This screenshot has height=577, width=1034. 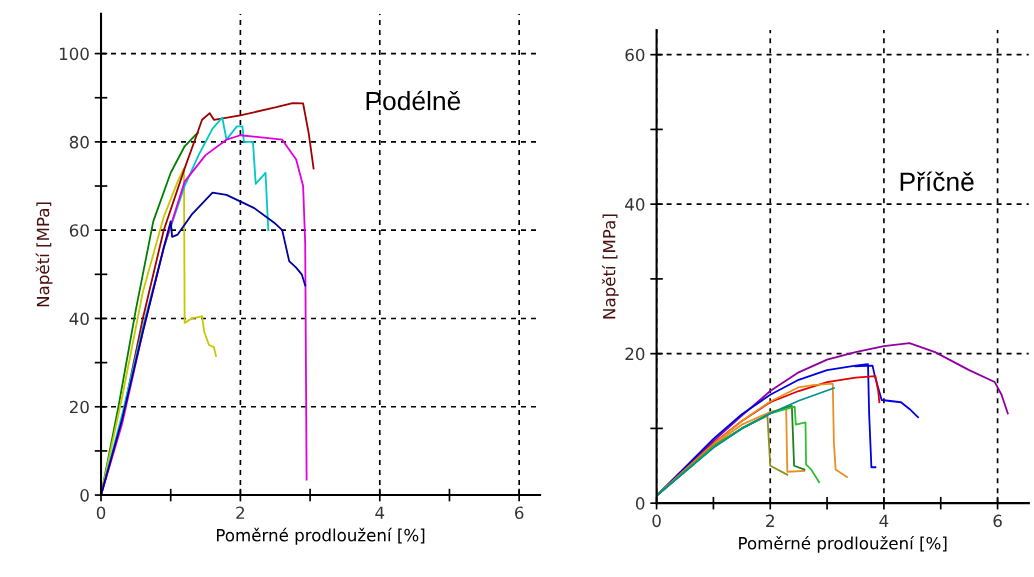 I want to click on y-tick-label: 80, so click(x=79, y=142).